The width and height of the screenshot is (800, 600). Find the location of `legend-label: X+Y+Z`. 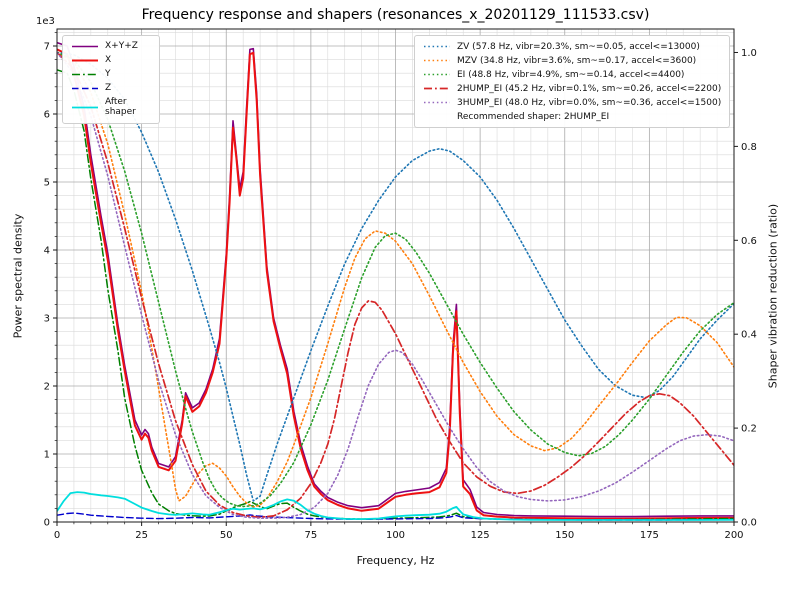

legend-label: X+Y+Z is located at coordinates (121, 46).